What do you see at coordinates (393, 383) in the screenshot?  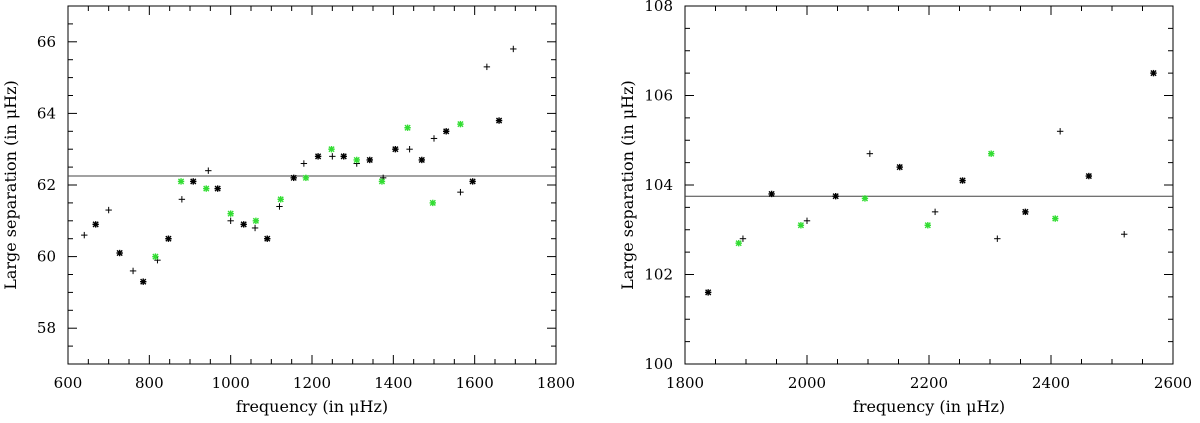 I see `x-tick-label: 1400` at bounding box center [393, 383].